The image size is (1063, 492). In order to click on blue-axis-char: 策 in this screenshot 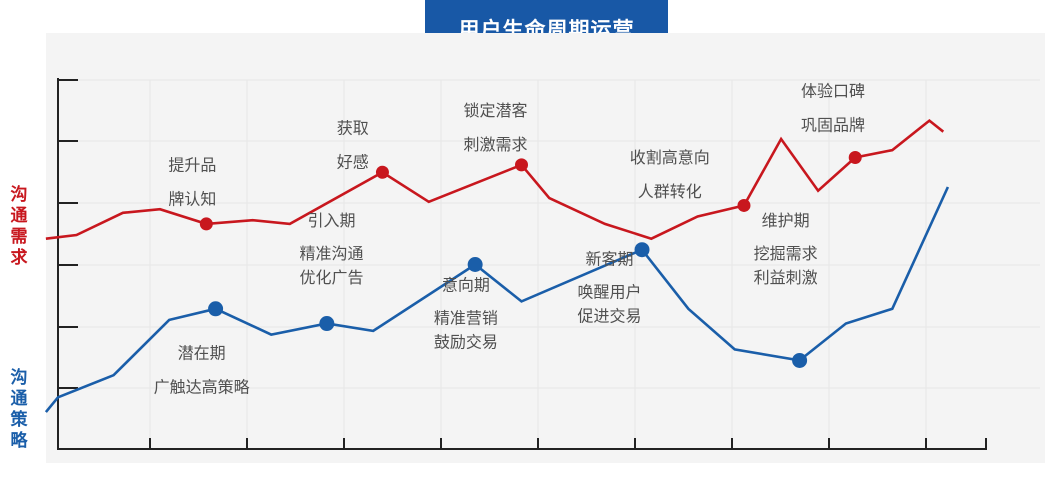, I will do `click(19, 420)`.